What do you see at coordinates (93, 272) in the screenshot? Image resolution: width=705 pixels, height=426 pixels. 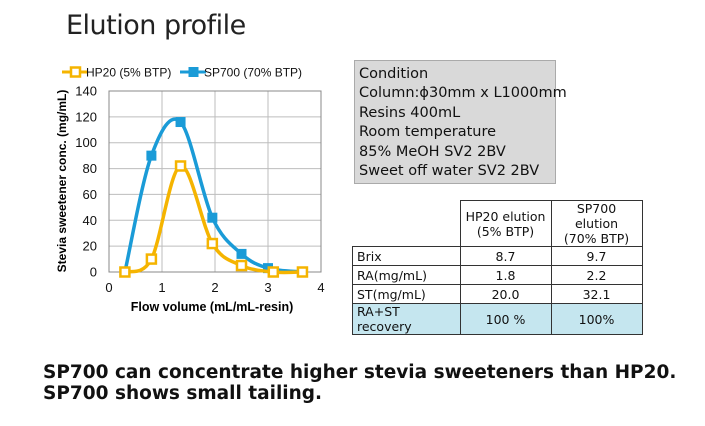 I see `y-tick-label: 0` at bounding box center [93, 272].